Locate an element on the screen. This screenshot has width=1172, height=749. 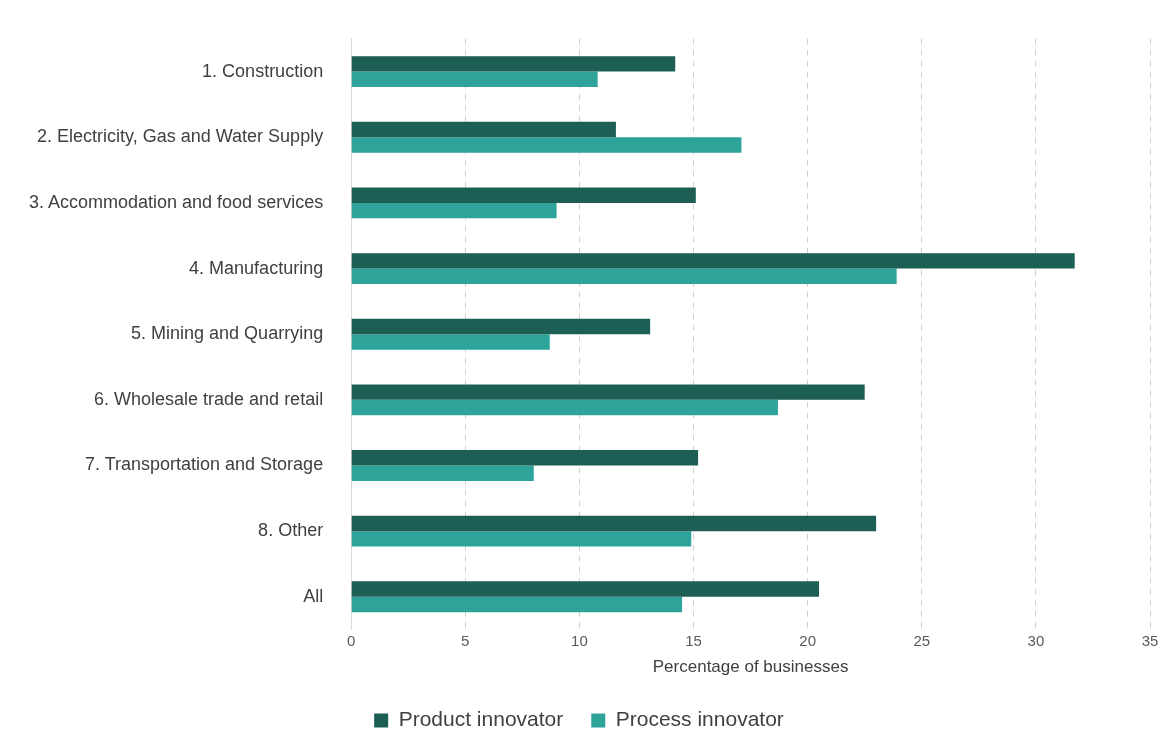
y-tick-label: 8. Other is located at coordinates (291, 530).